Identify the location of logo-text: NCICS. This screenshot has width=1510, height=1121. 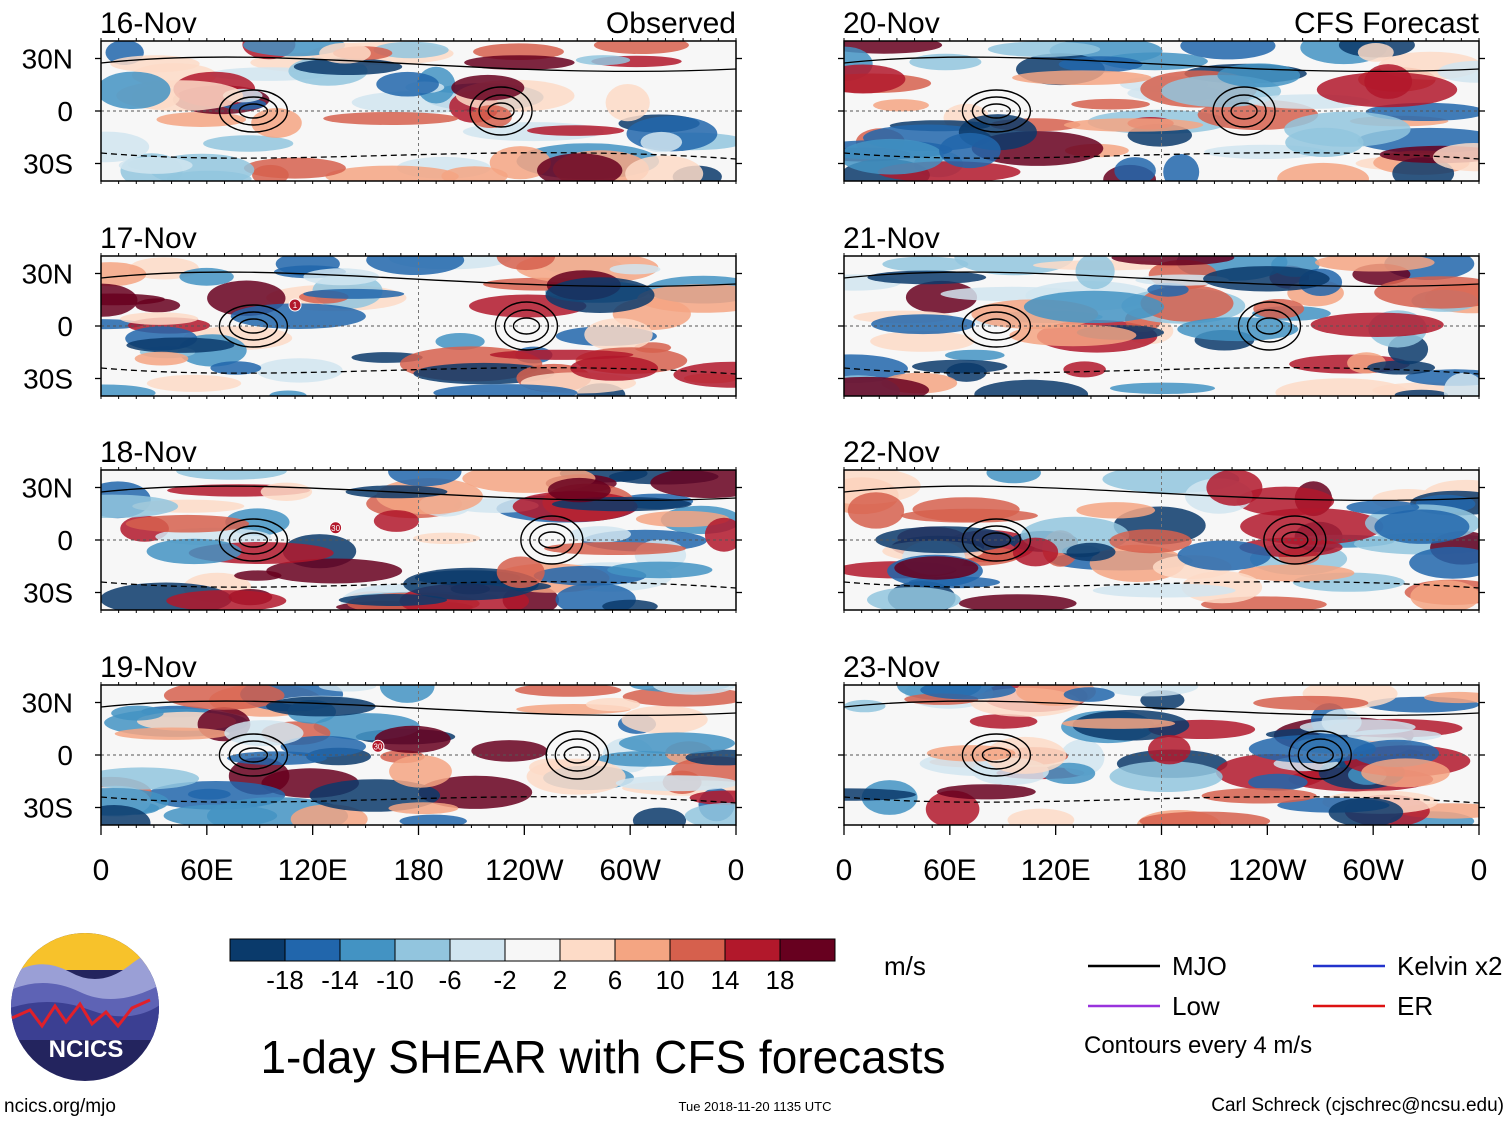
(86, 1049).